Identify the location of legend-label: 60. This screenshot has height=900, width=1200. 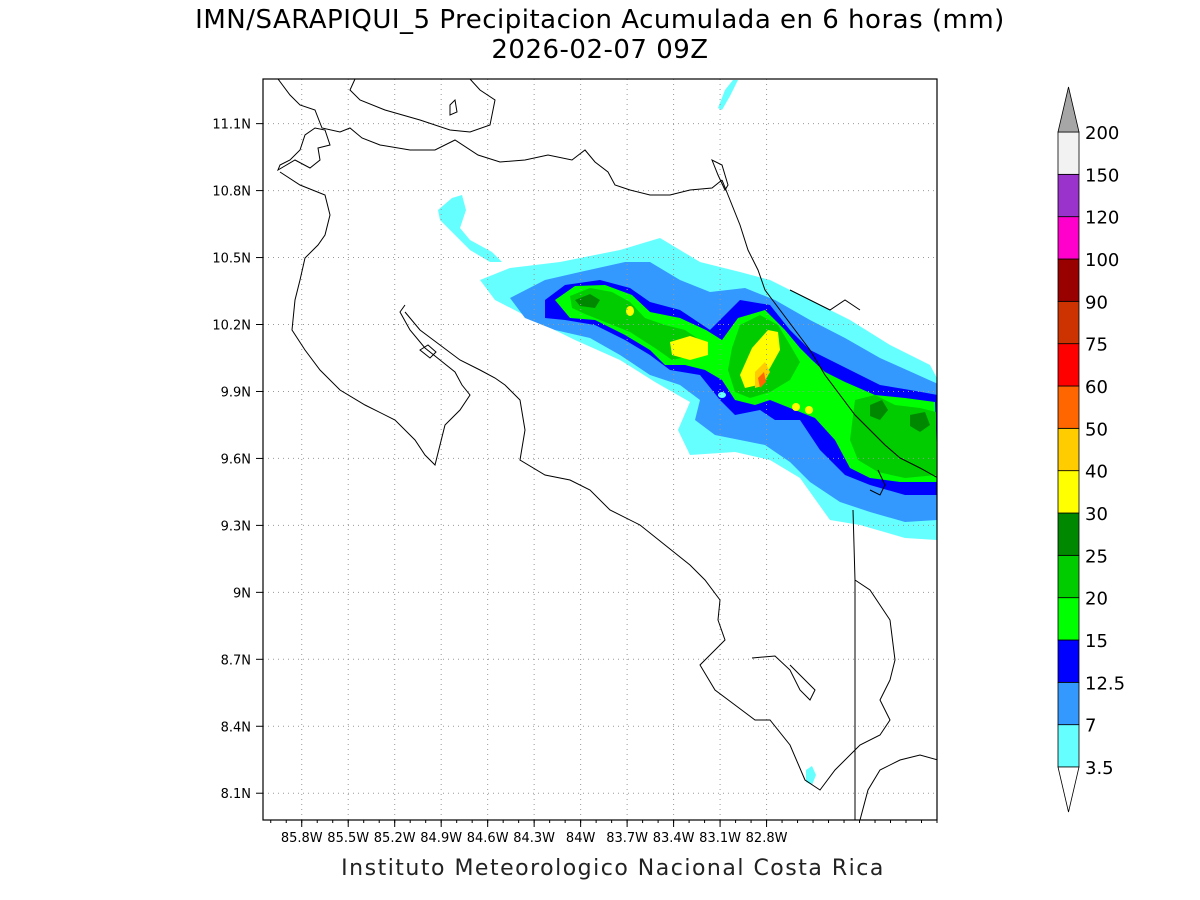
(1096, 387).